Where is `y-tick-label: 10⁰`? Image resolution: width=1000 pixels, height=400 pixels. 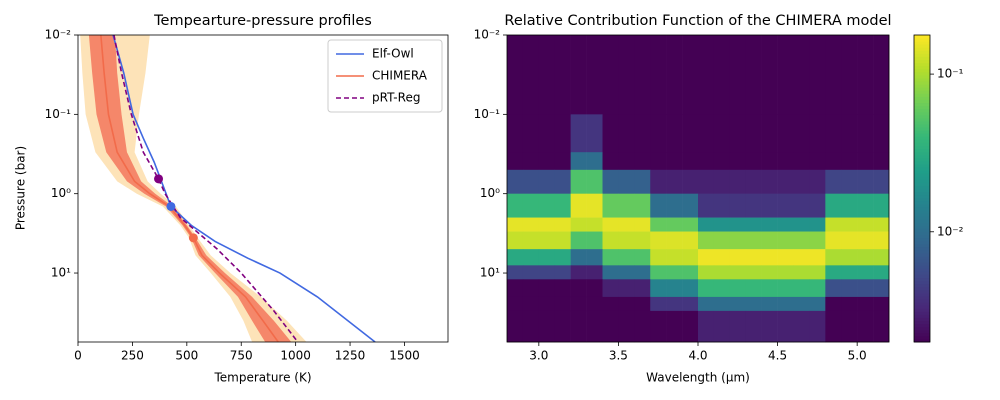
y-tick-label: 10⁰ is located at coordinates (61, 193).